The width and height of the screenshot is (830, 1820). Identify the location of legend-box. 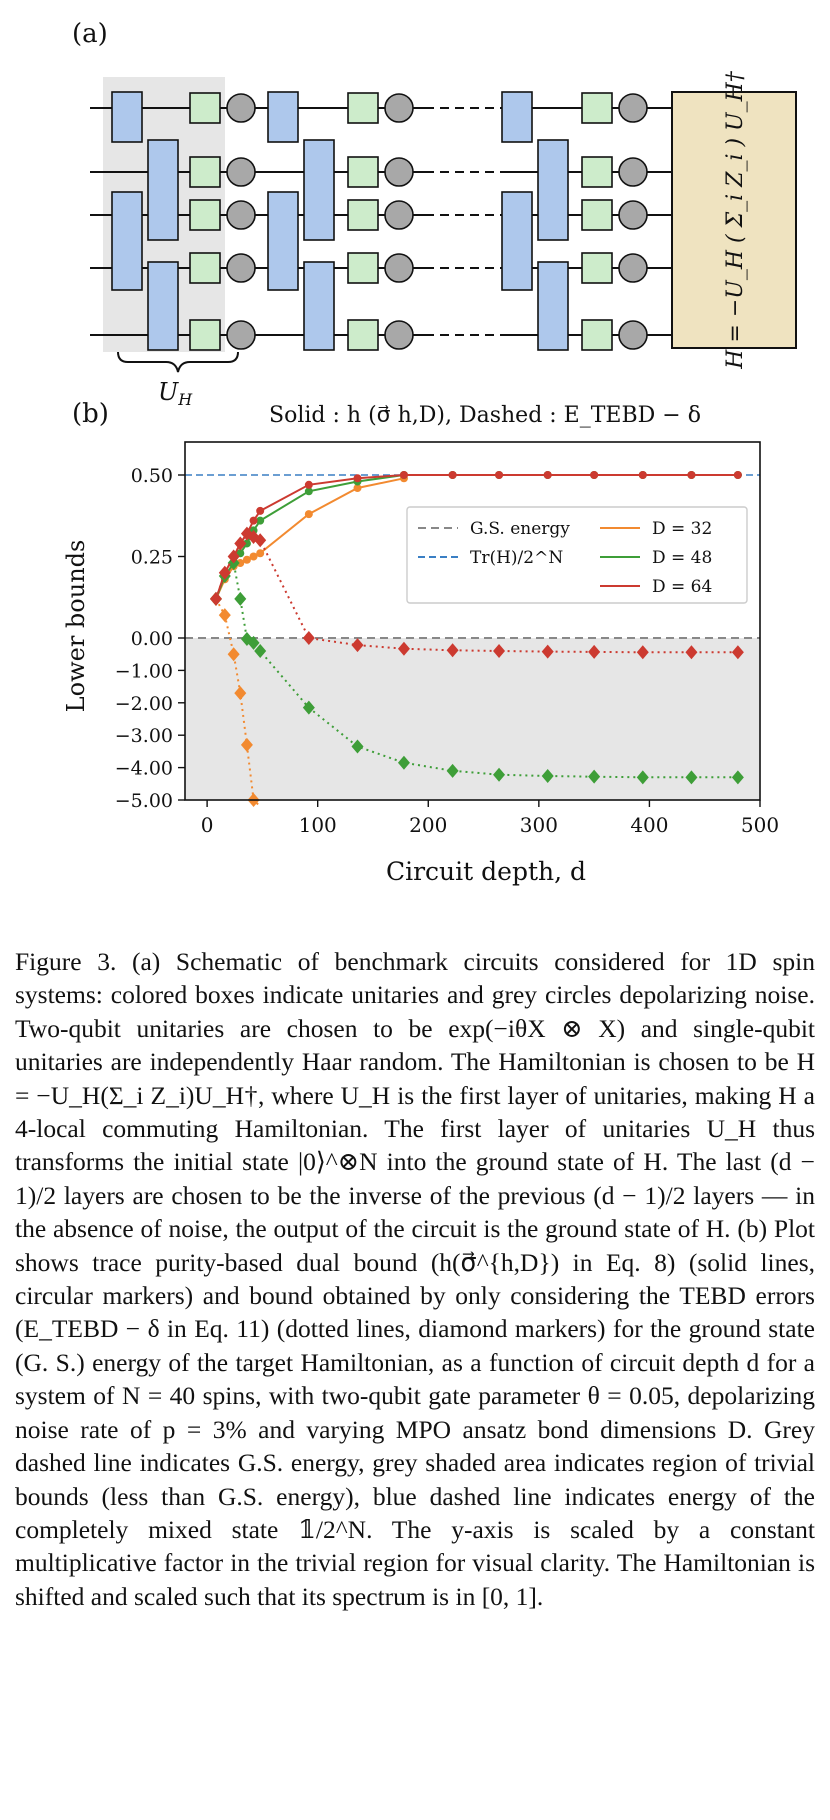
(577, 555).